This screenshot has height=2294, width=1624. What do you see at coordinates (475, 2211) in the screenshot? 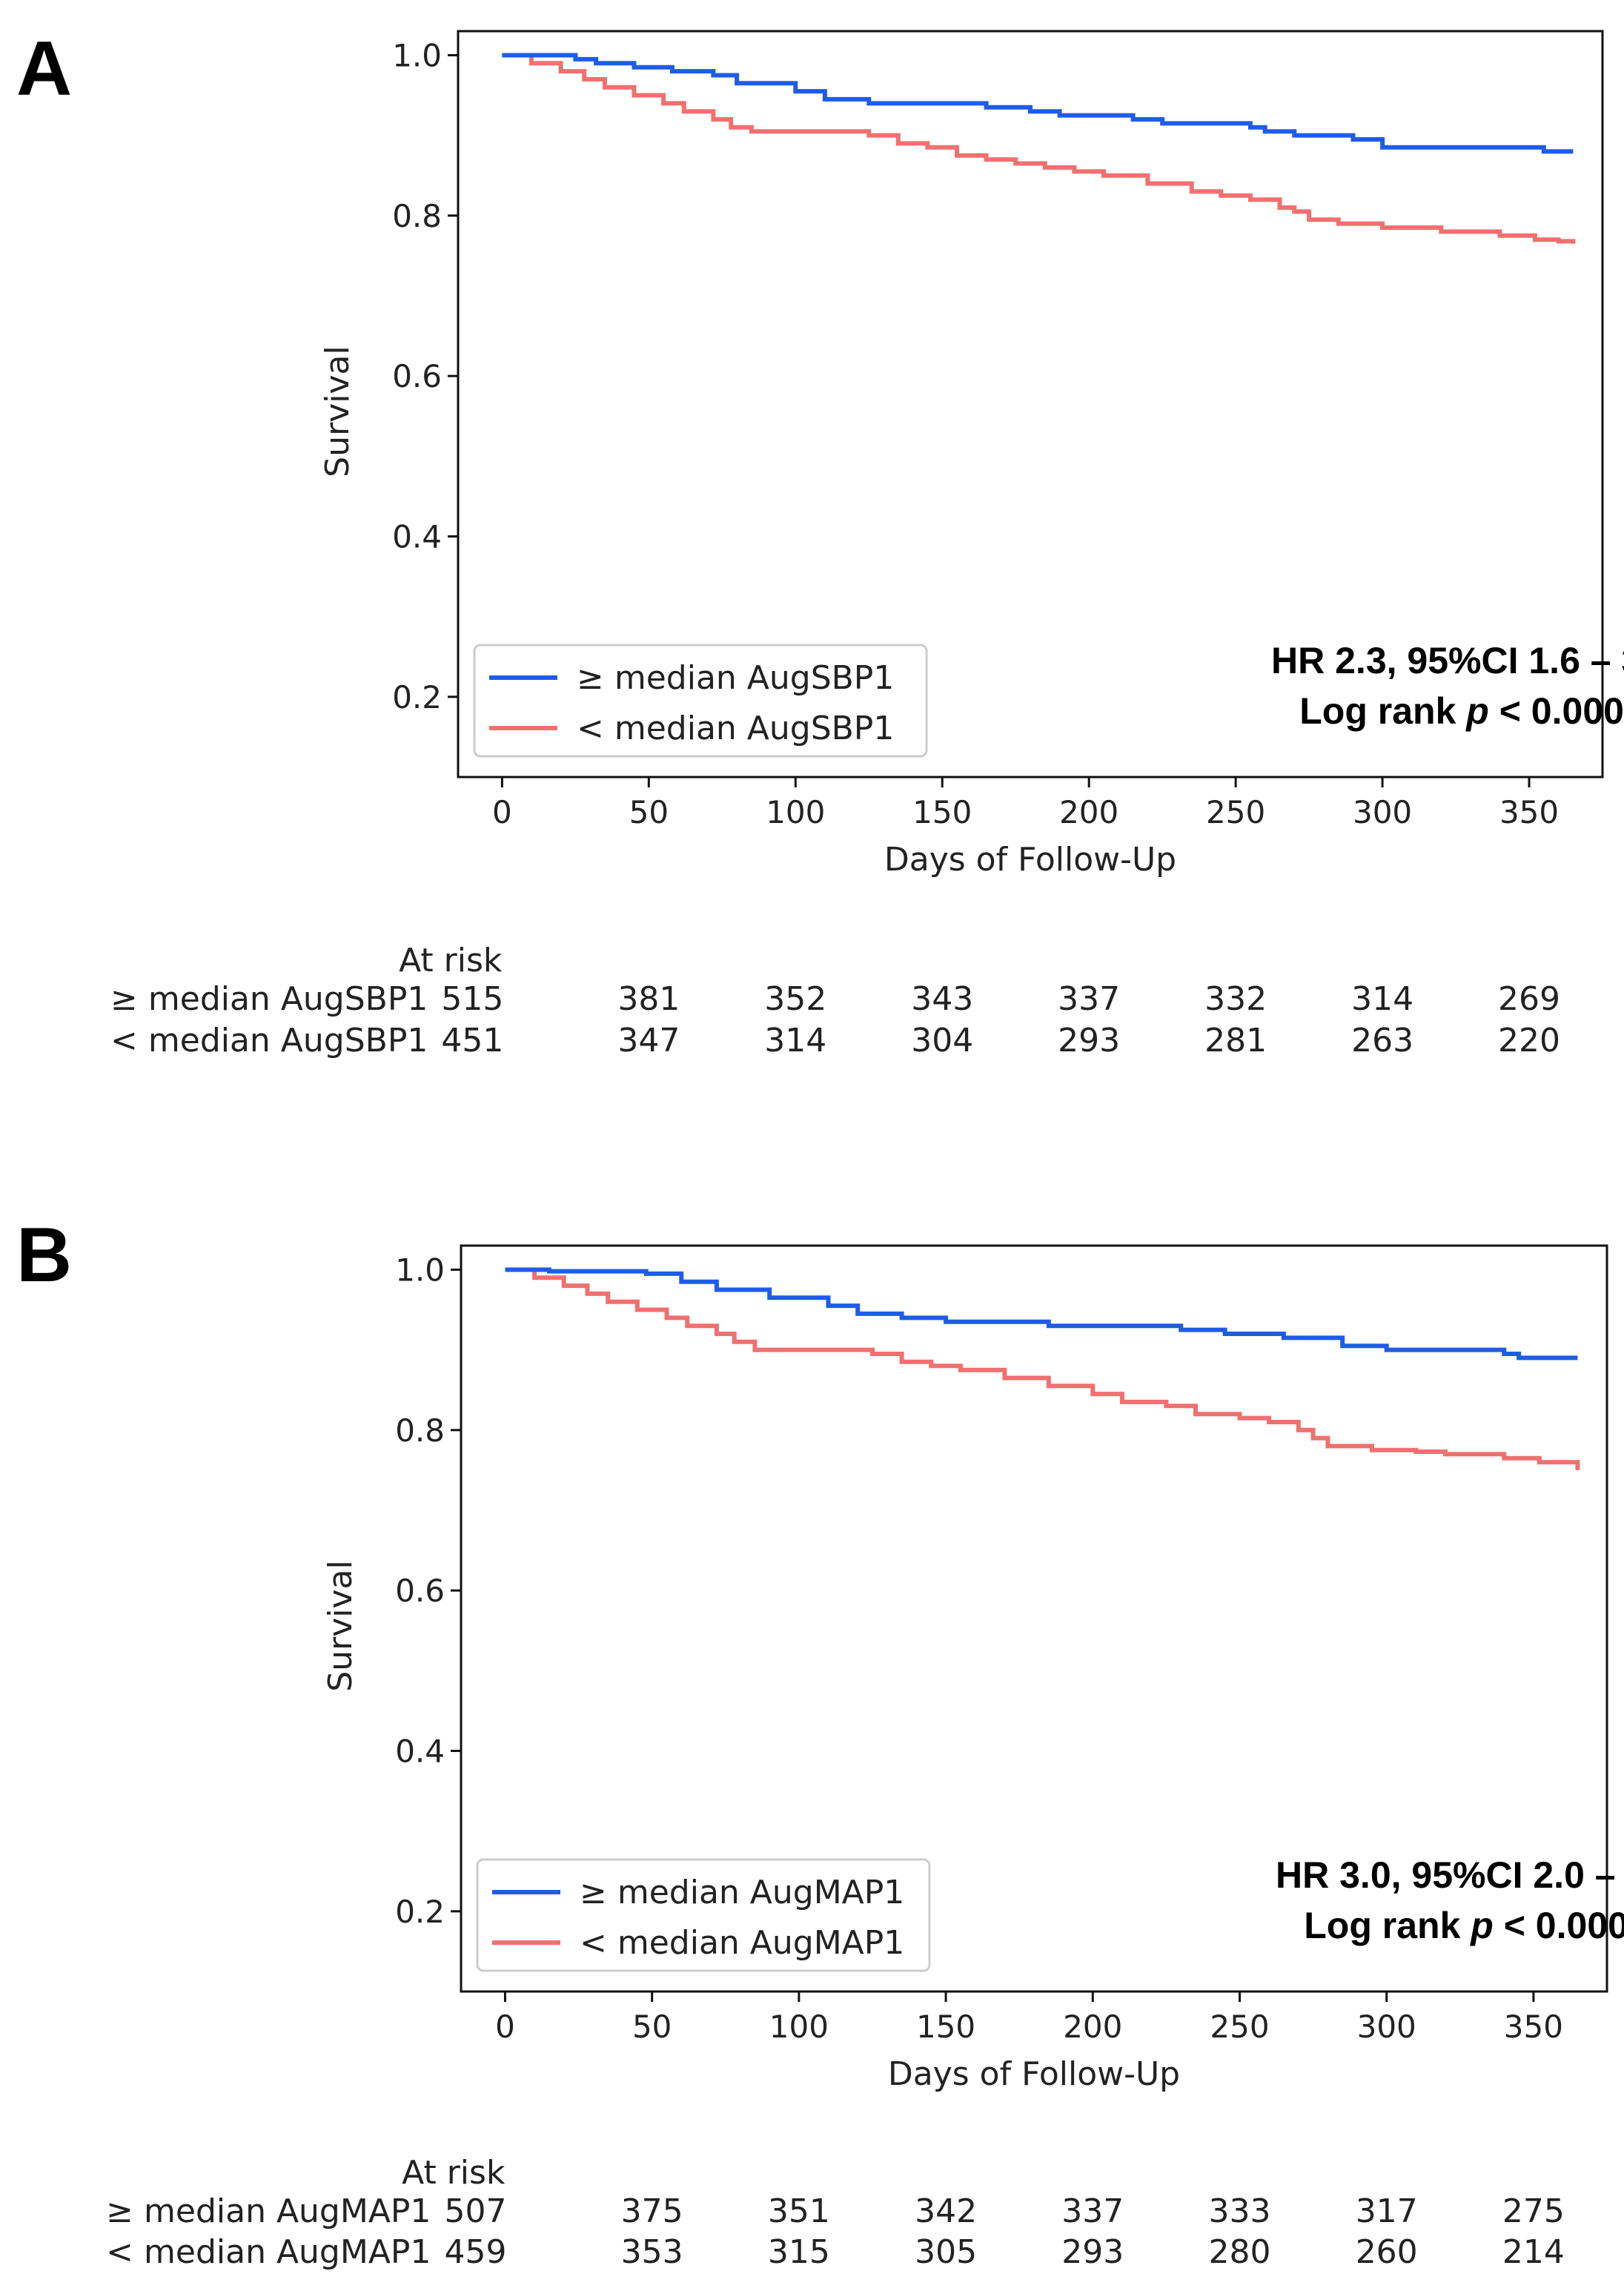
I see `at-risk-value: 507` at bounding box center [475, 2211].